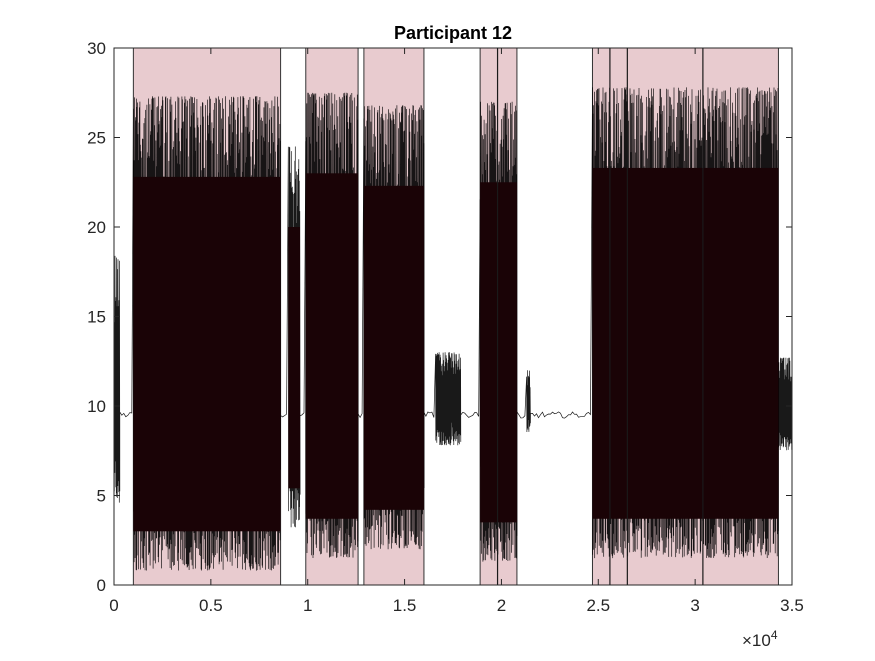  What do you see at coordinates (96, 317) in the screenshot?
I see `y-tick-label-4: 15` at bounding box center [96, 317].